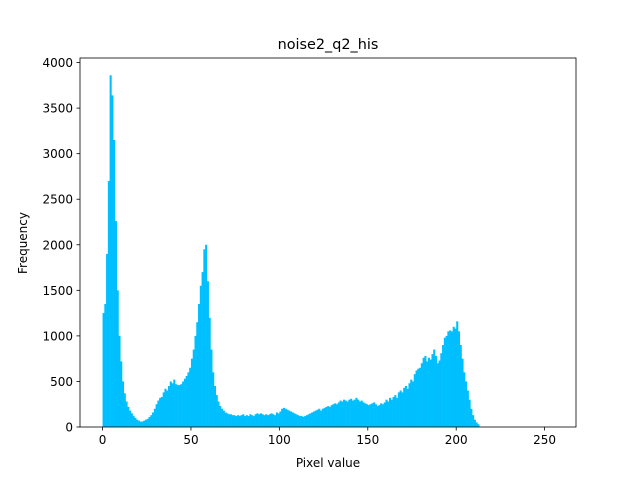  I want to click on x-tick-label: 200, so click(456, 440).